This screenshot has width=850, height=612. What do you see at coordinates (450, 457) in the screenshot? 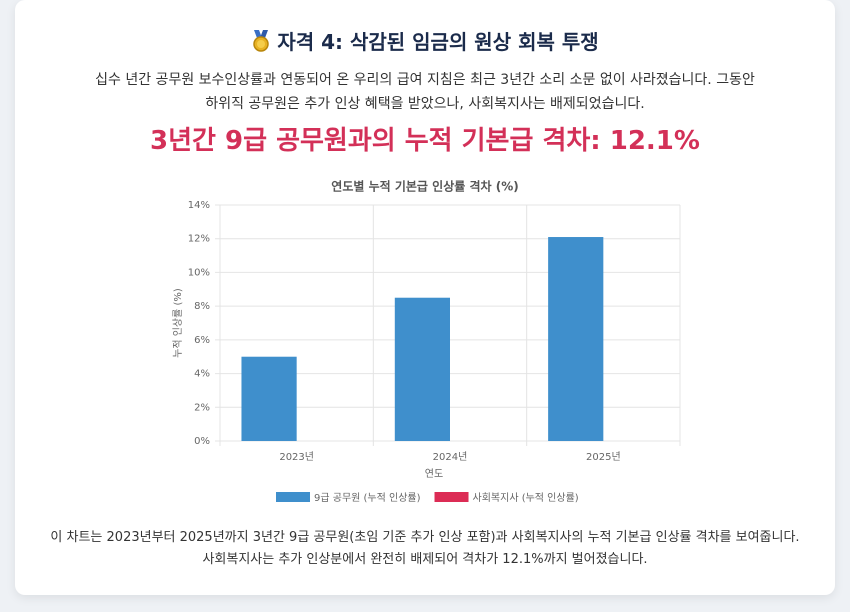
I see `x-tick-label: 2024년` at bounding box center [450, 457].